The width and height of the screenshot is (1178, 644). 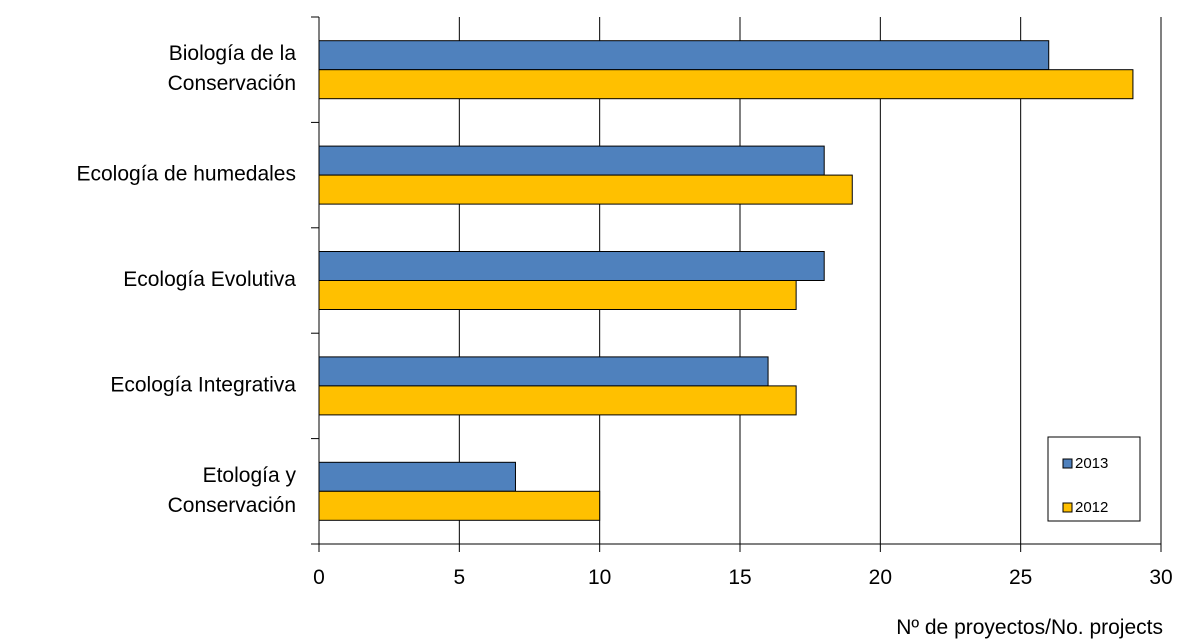 I want to click on x-axis-label: Nº de proyectos/No. projects, so click(x=1029, y=627).